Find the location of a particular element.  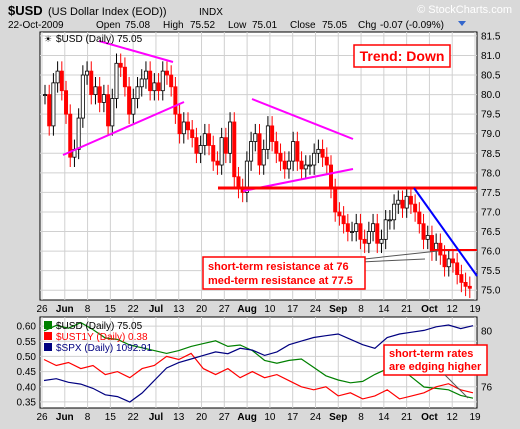

x-tick-label: 20 is located at coordinates (202, 309).